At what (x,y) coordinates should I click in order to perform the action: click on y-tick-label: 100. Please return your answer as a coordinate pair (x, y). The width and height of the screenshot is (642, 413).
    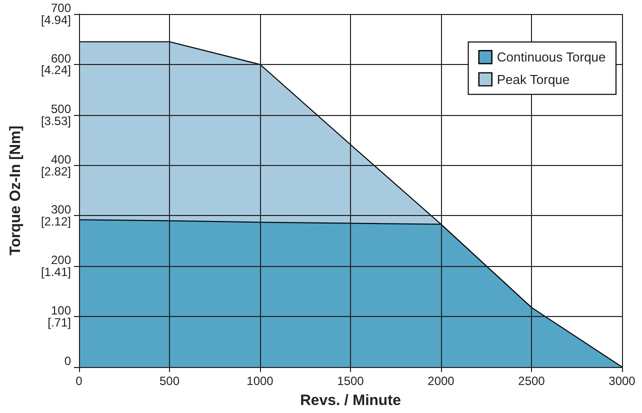
    Looking at the image, I should click on (61, 311).